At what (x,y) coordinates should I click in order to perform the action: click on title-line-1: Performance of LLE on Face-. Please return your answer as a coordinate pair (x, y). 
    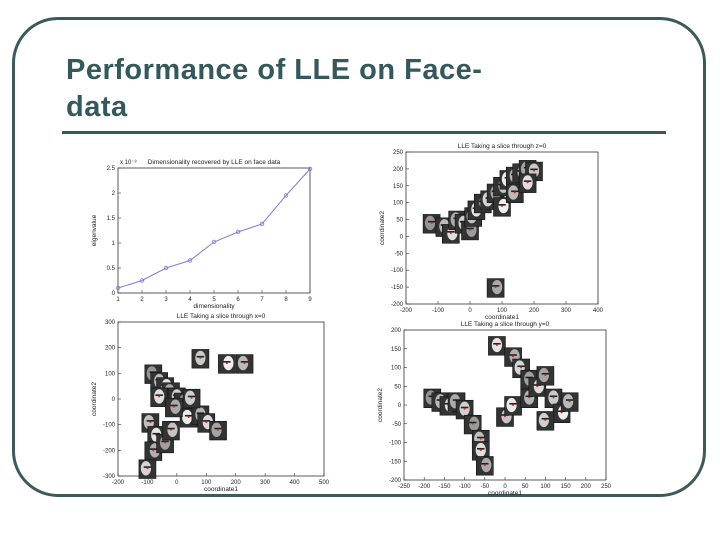
    Looking at the image, I should click on (274, 70).